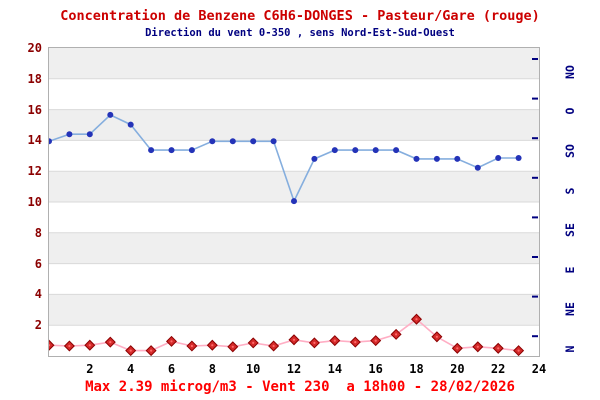  Describe the element at coordinates (498, 369) in the screenshot. I see `x-axis-tick-label: 22` at that location.